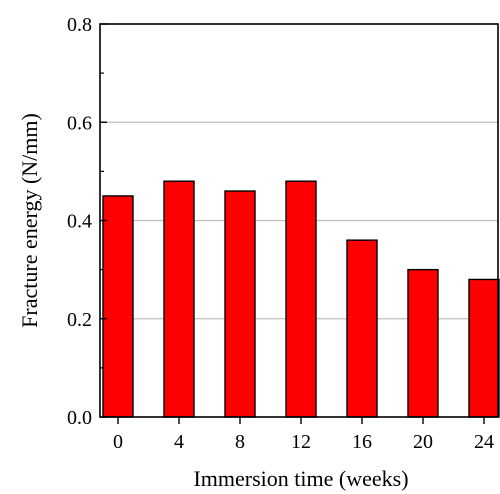 Image resolution: width=500 pixels, height=494 pixels. I want to click on x-tick-label: 16, so click(362, 442).